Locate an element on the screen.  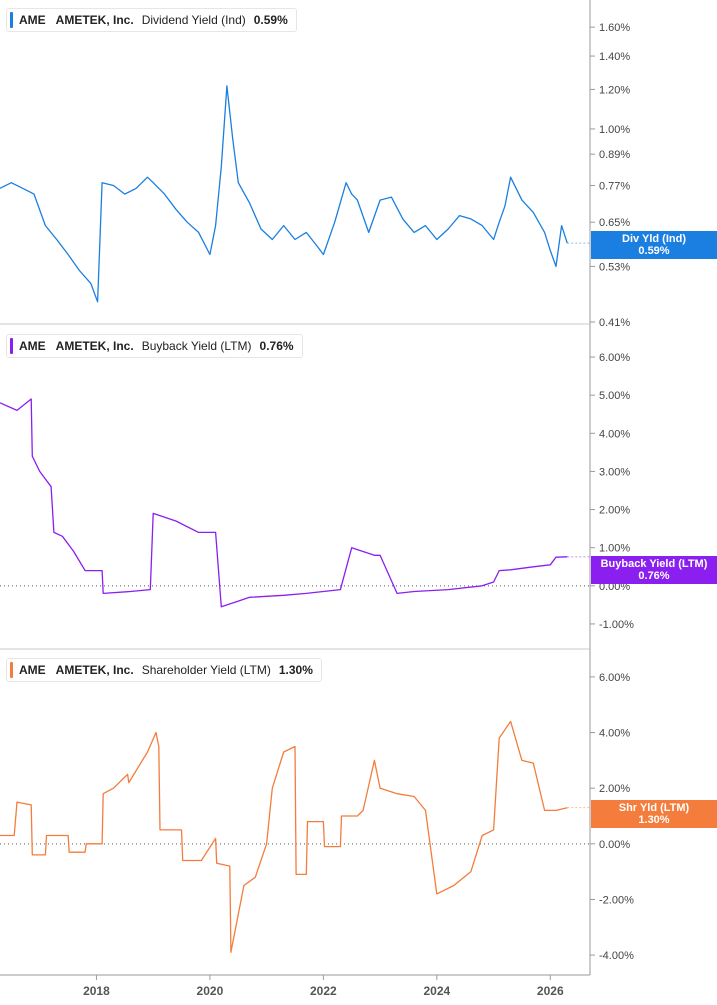
y-tick-label: 0.77% is located at coordinates (614, 187).